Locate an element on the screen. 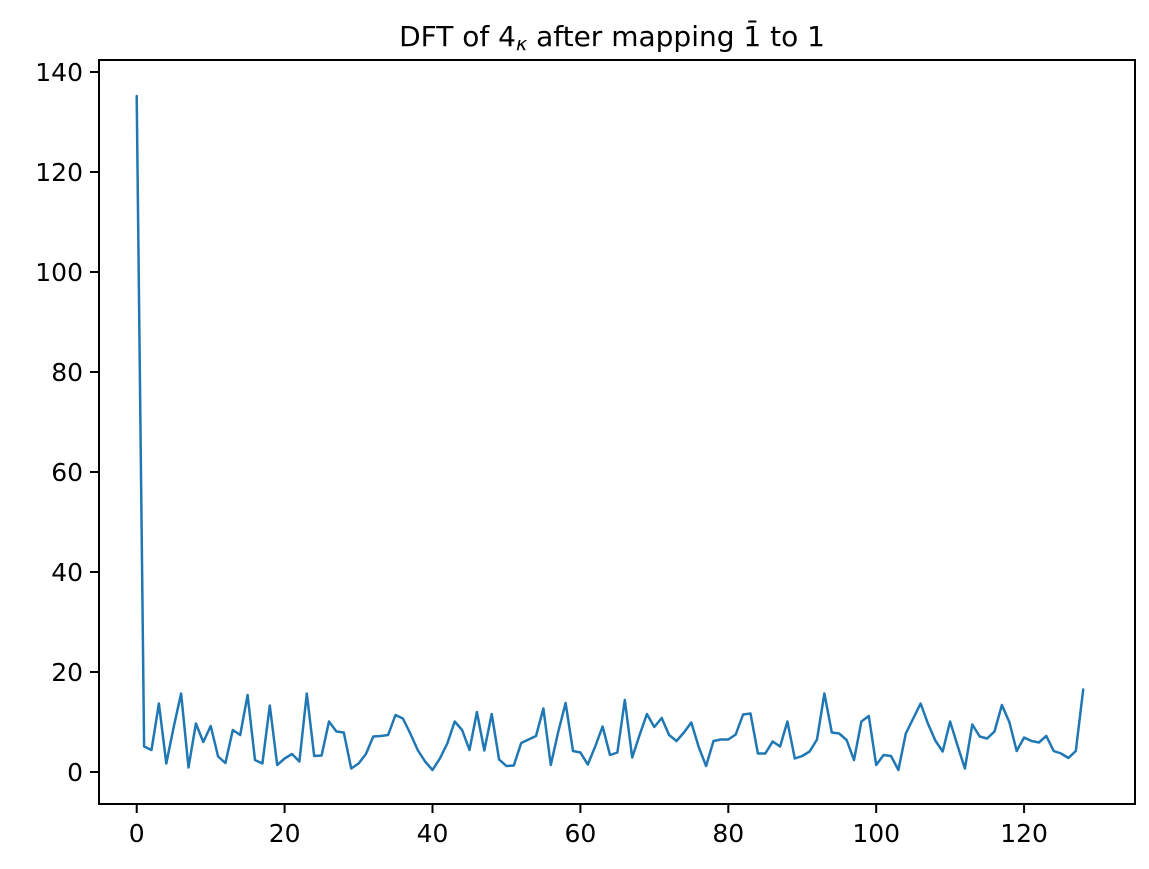 Image resolution: width=1149 pixels, height=869 pixels. y-tick-label: 120 is located at coordinates (59, 172).